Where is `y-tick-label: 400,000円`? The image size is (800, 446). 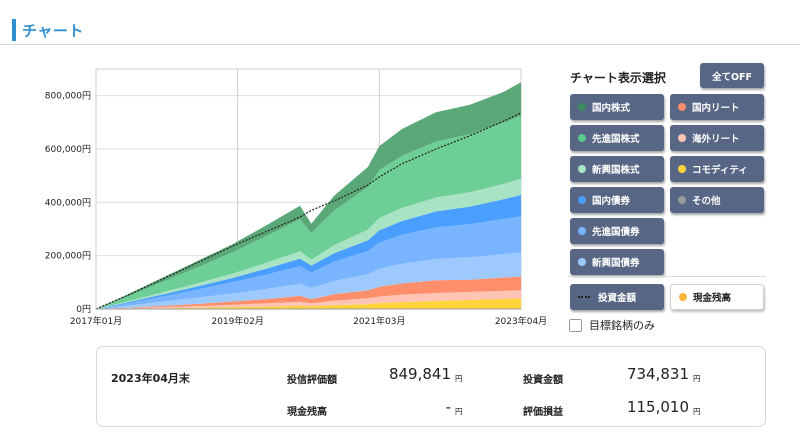
y-tick-label: 400,000円 is located at coordinates (68, 202).